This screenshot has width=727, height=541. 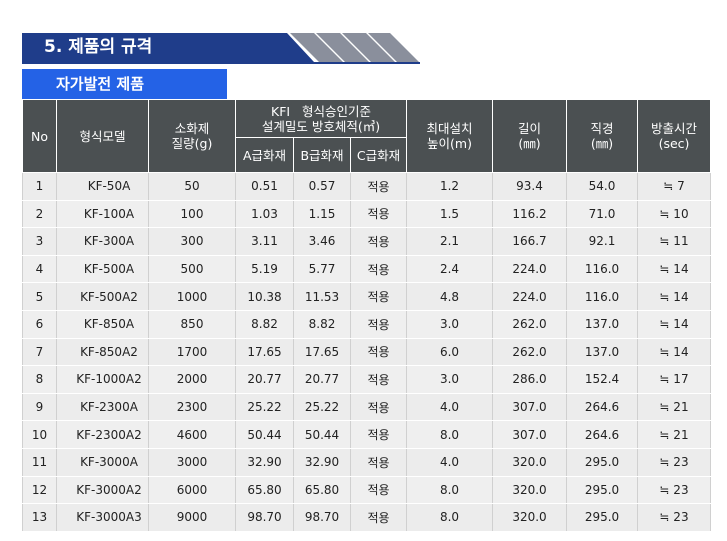 What do you see at coordinates (264, 186) in the screenshot?
I see `cell-class-a-volume: 0.51` at bounding box center [264, 186].